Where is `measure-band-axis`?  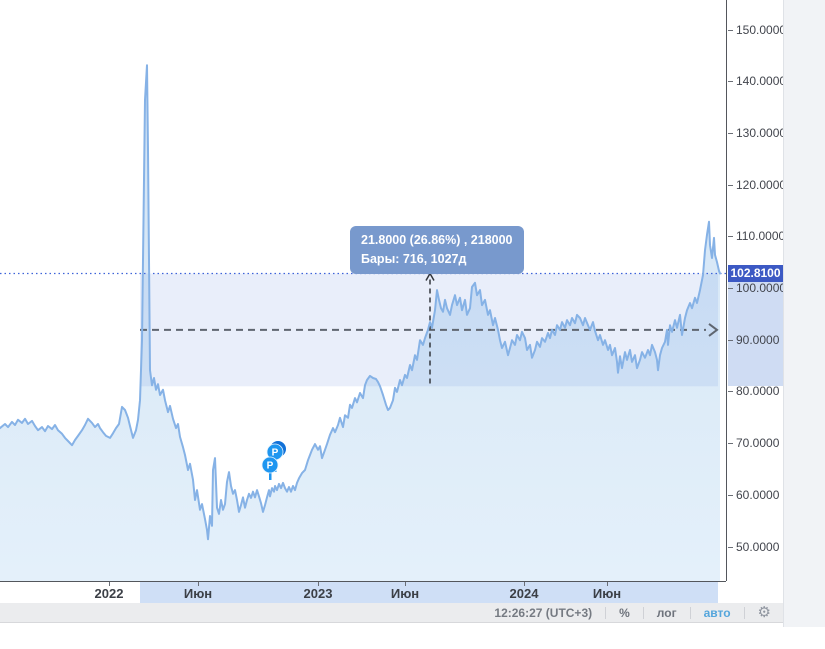 measure-band-axis is located at coordinates (755, 329).